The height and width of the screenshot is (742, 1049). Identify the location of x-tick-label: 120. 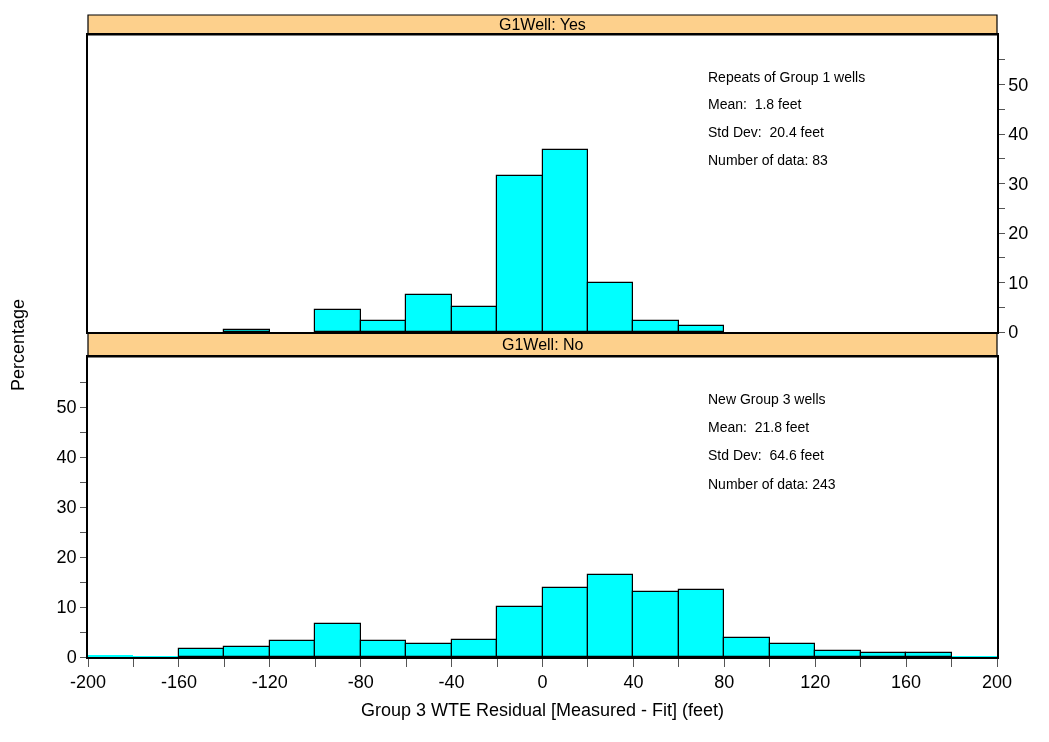
(815, 682).